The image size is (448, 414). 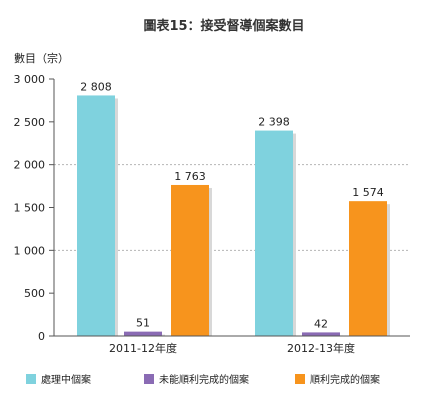 What do you see at coordinates (345, 379) in the screenshot?
I see `legend-label: 順利完成的個案` at bounding box center [345, 379].